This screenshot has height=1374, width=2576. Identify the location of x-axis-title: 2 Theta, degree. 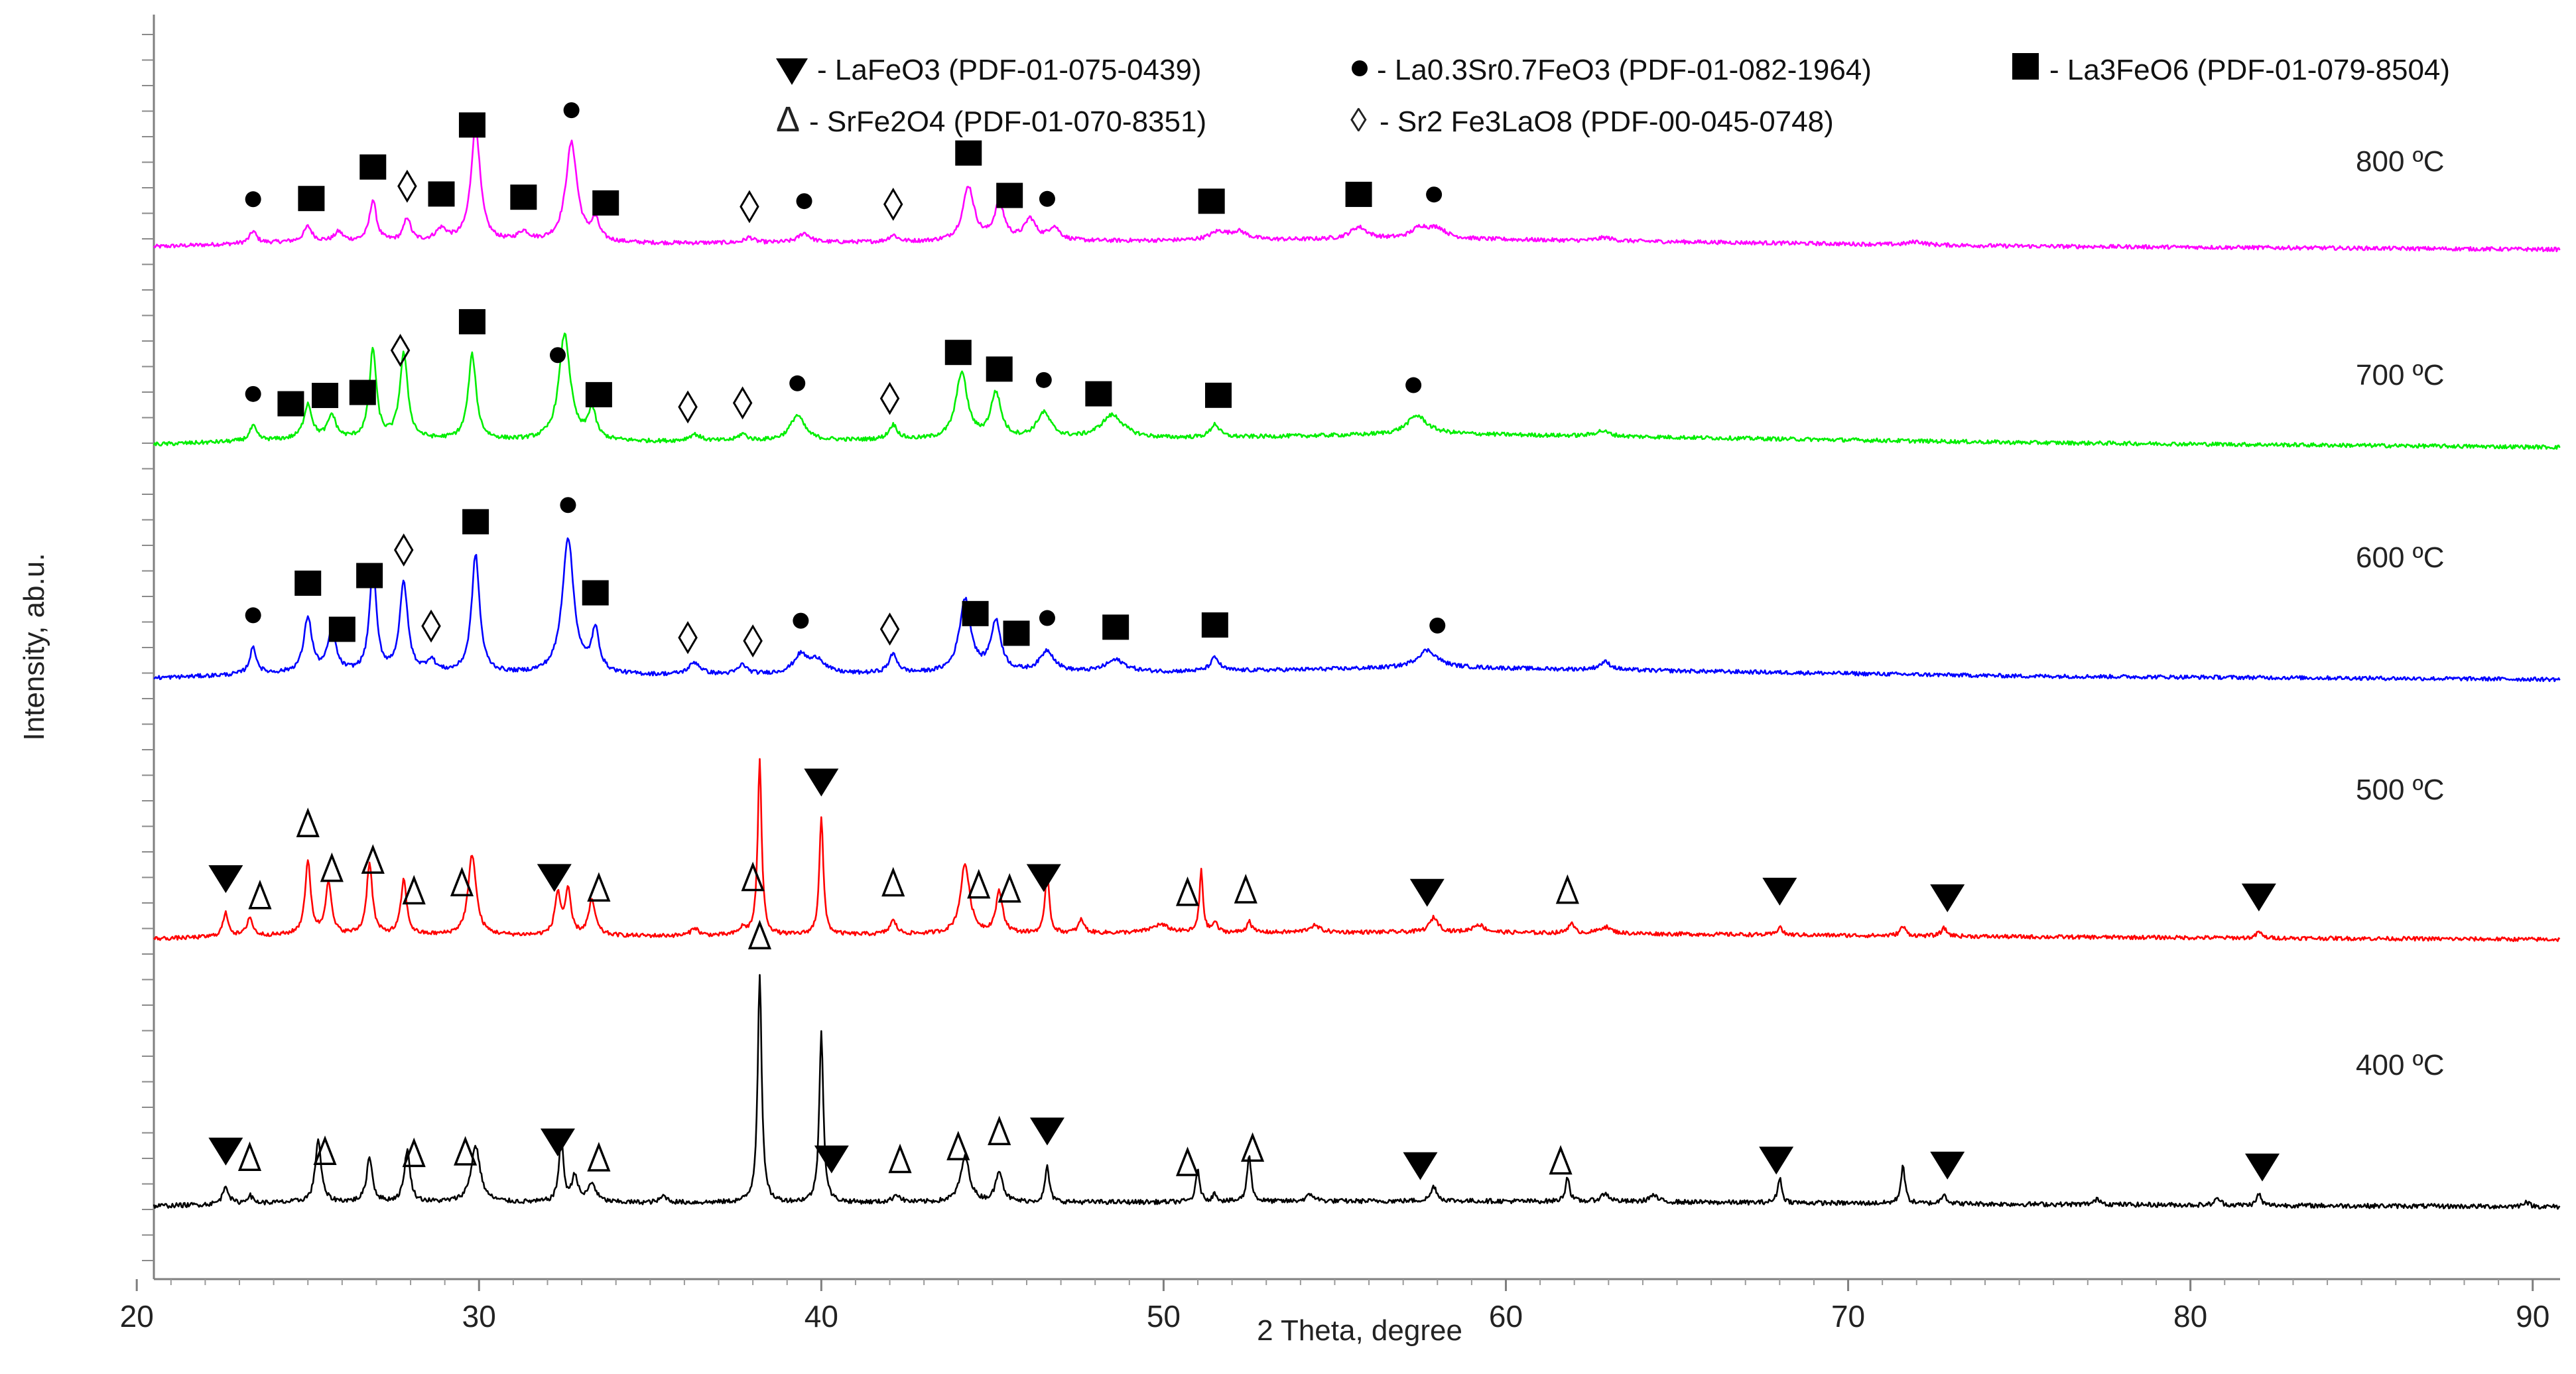
(1359, 1330).